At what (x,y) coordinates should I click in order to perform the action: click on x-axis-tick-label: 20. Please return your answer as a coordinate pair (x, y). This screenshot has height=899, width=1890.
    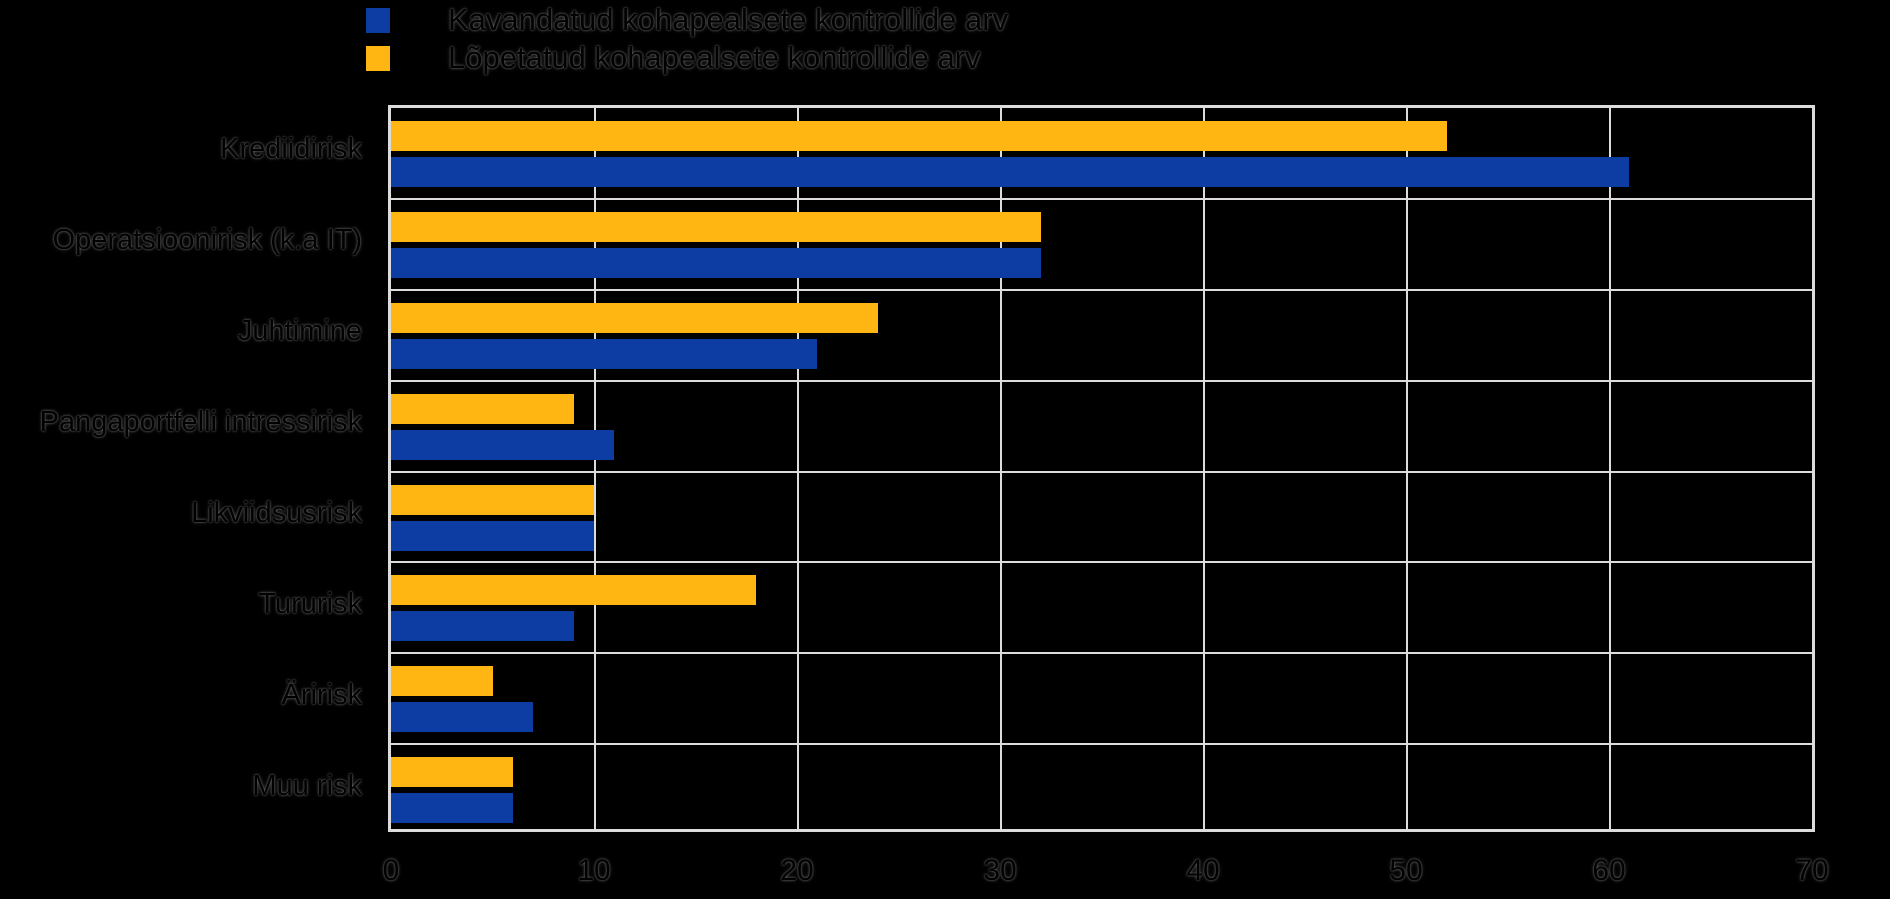
    Looking at the image, I should click on (797, 870).